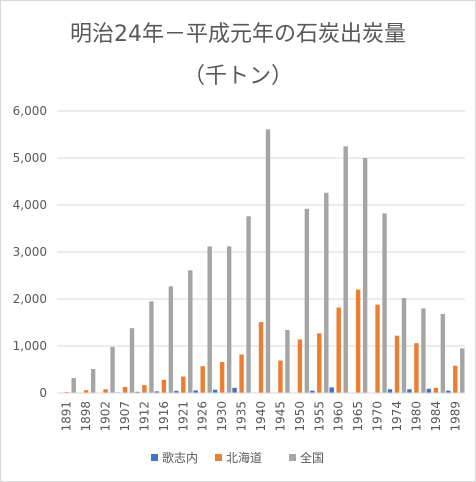 The height and width of the screenshot is (482, 476). I want to click on x-tick-label: 1907, so click(125, 416).